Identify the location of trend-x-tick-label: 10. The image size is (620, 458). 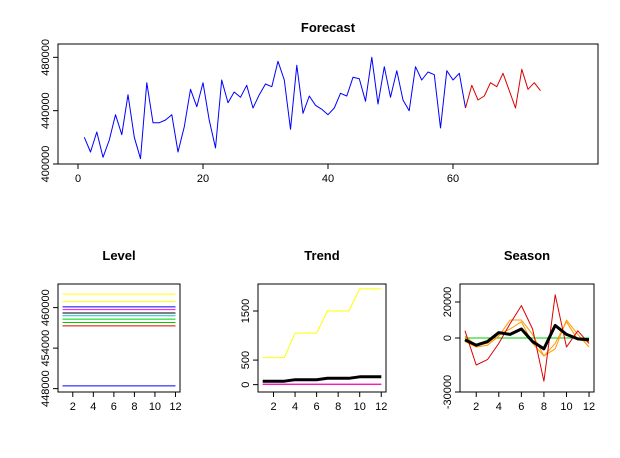
(360, 407).